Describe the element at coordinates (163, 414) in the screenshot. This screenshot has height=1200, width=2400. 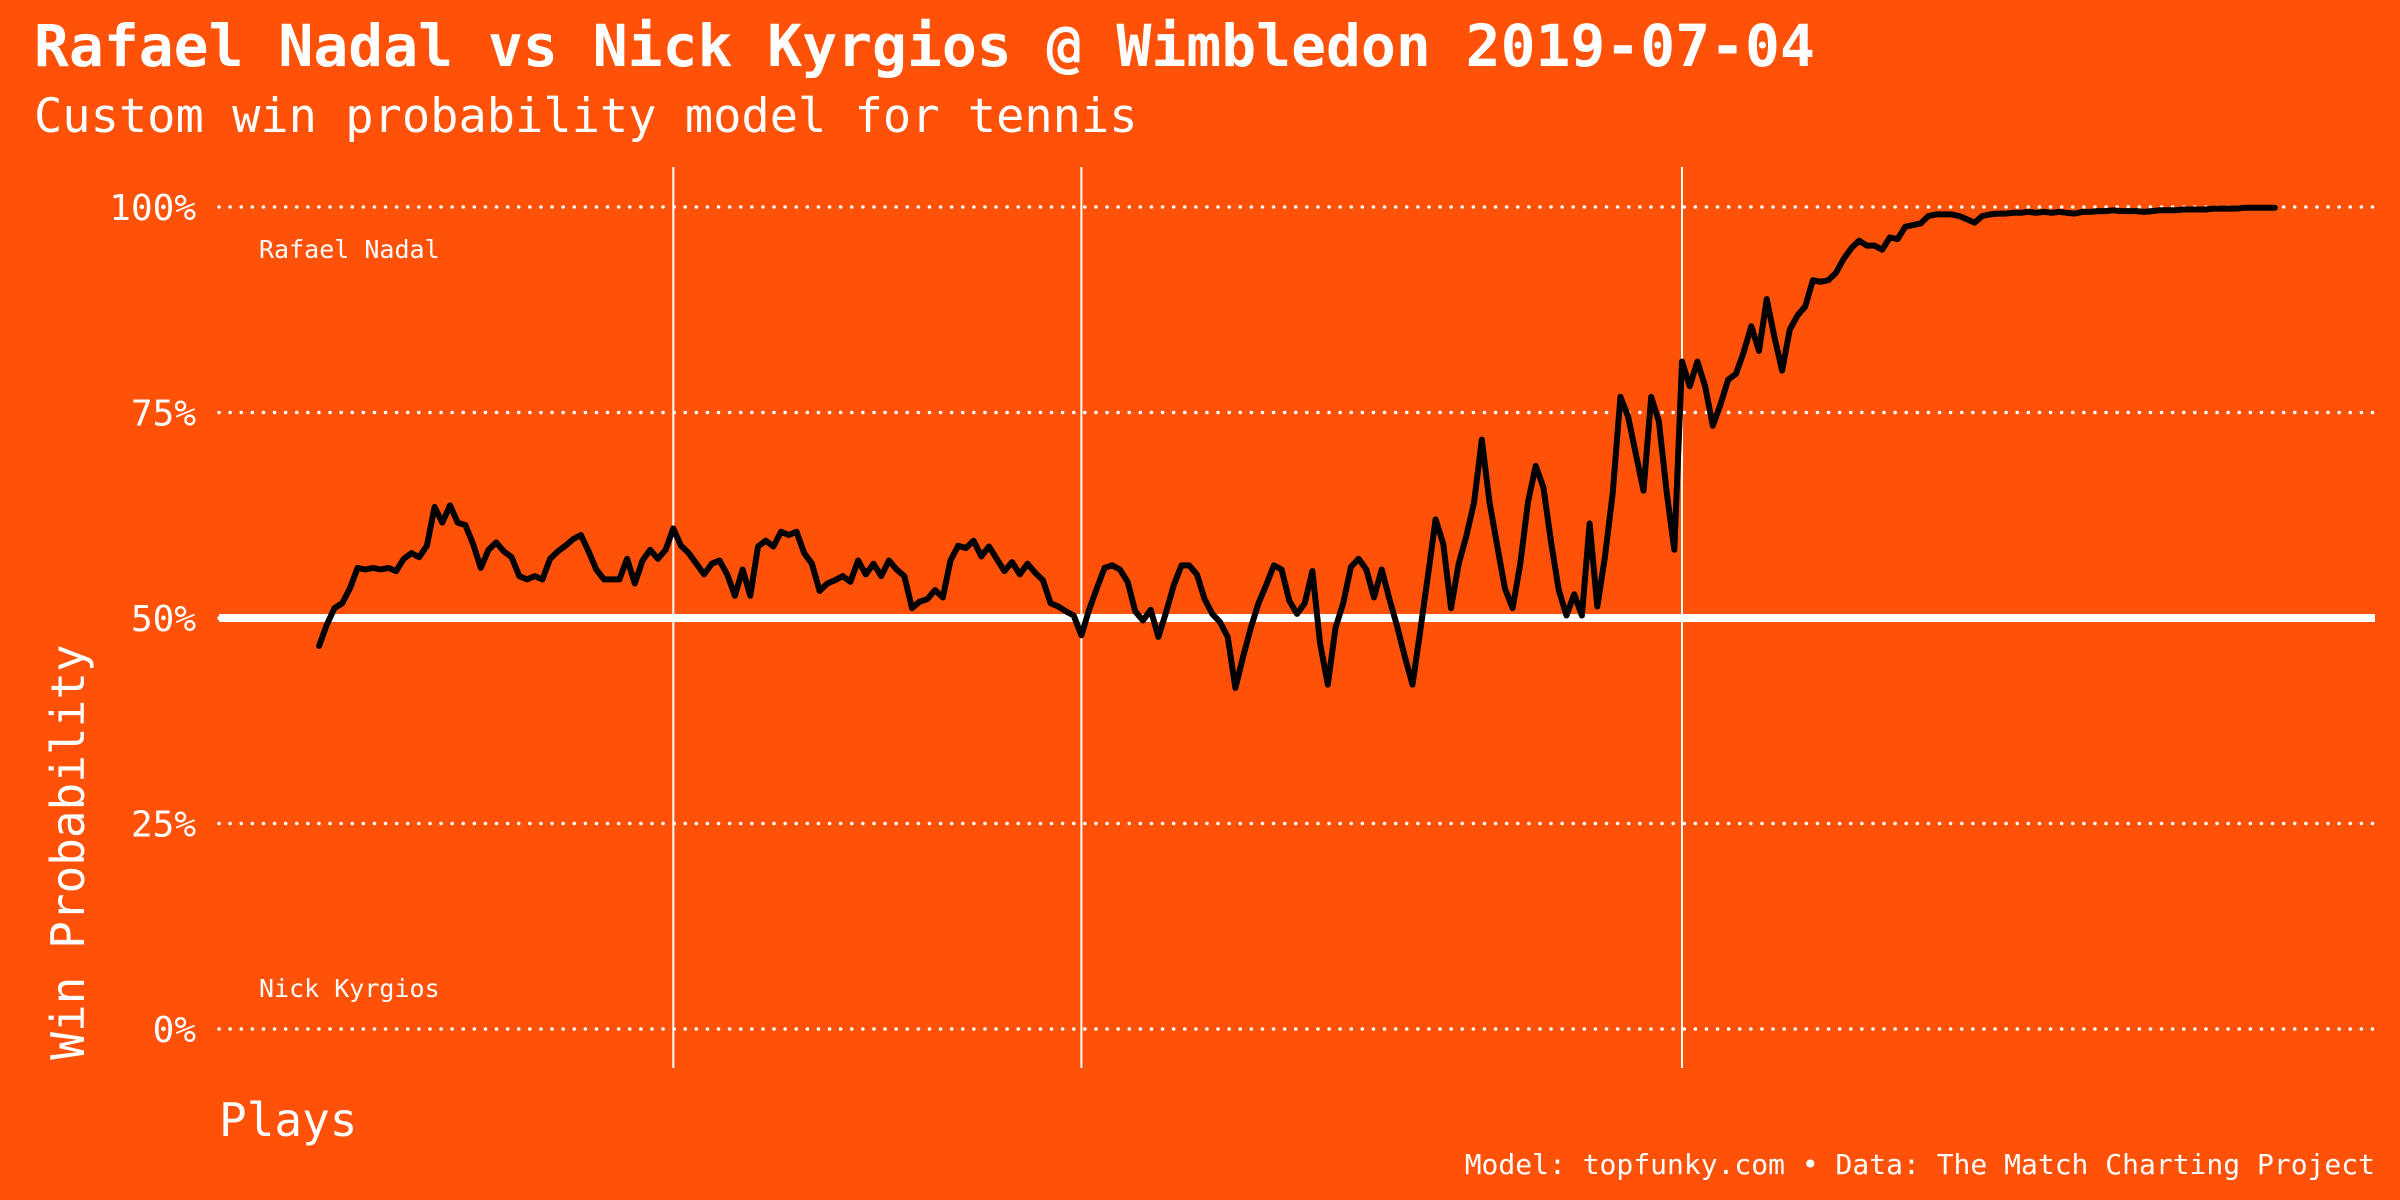
I see `y-tick-label: 75%` at that location.